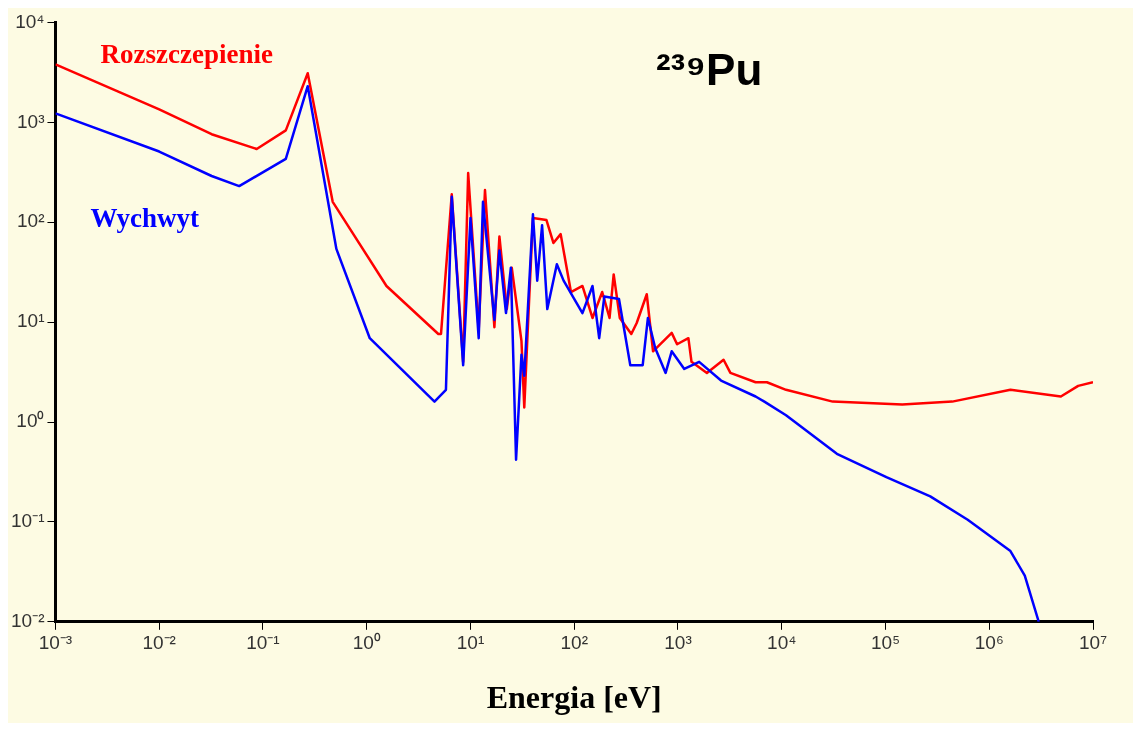 This screenshot has height=731, width=1141. I want to click on x-axis-title: Energia [eV], so click(574, 697).